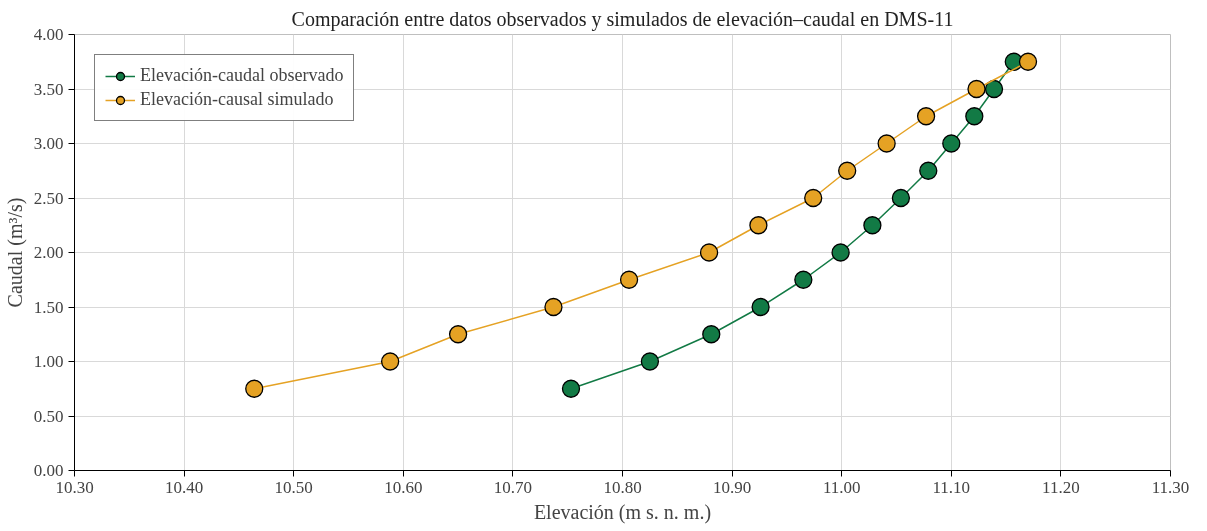 The height and width of the screenshot is (531, 1207). I want to click on y-tick-label: 3.50, so click(48, 89).